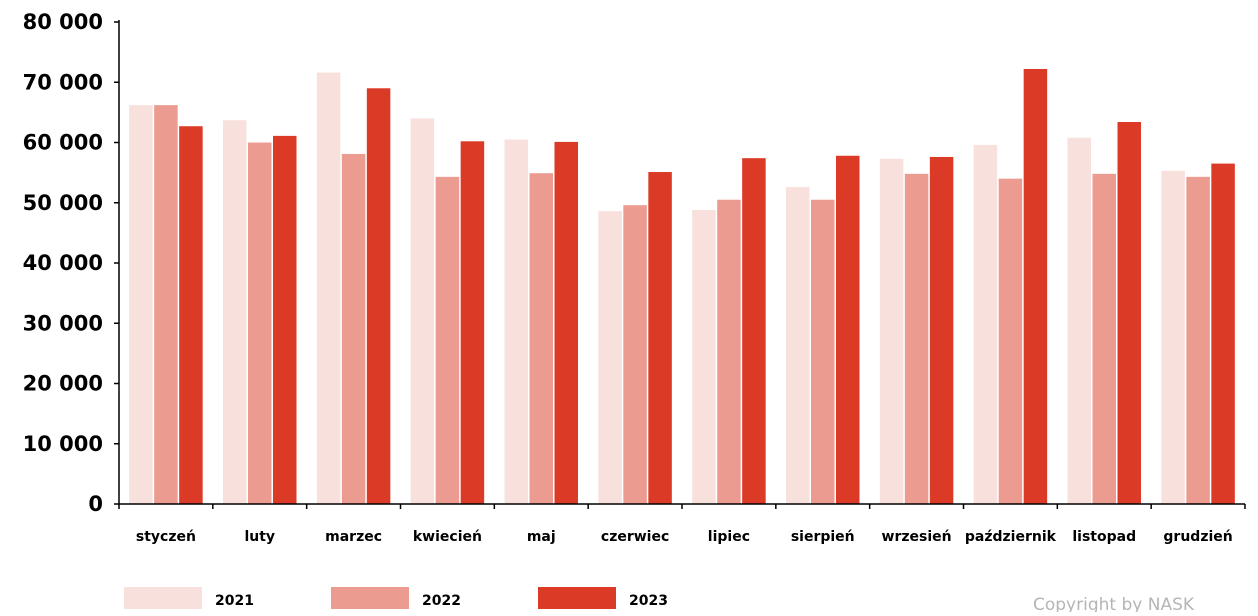 This screenshot has height=616, width=1258. I want to click on x-tick-label: wrzesień, so click(917, 537).